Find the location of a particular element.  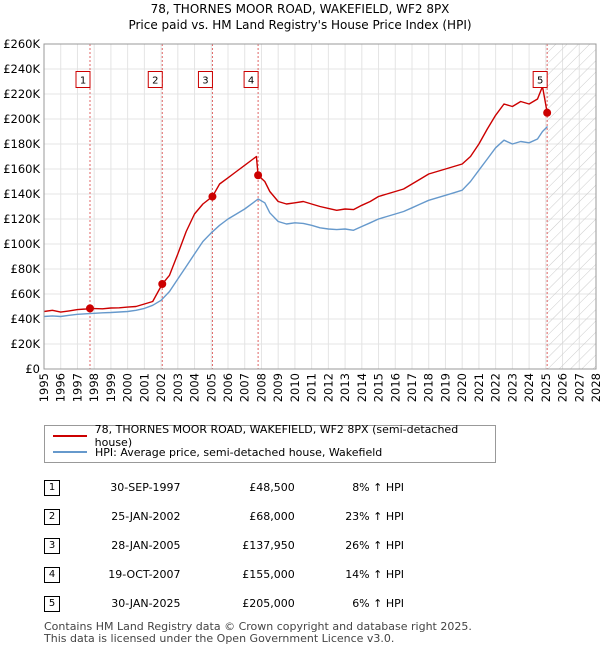

x-tick-label: 2016 is located at coordinates (395, 387).